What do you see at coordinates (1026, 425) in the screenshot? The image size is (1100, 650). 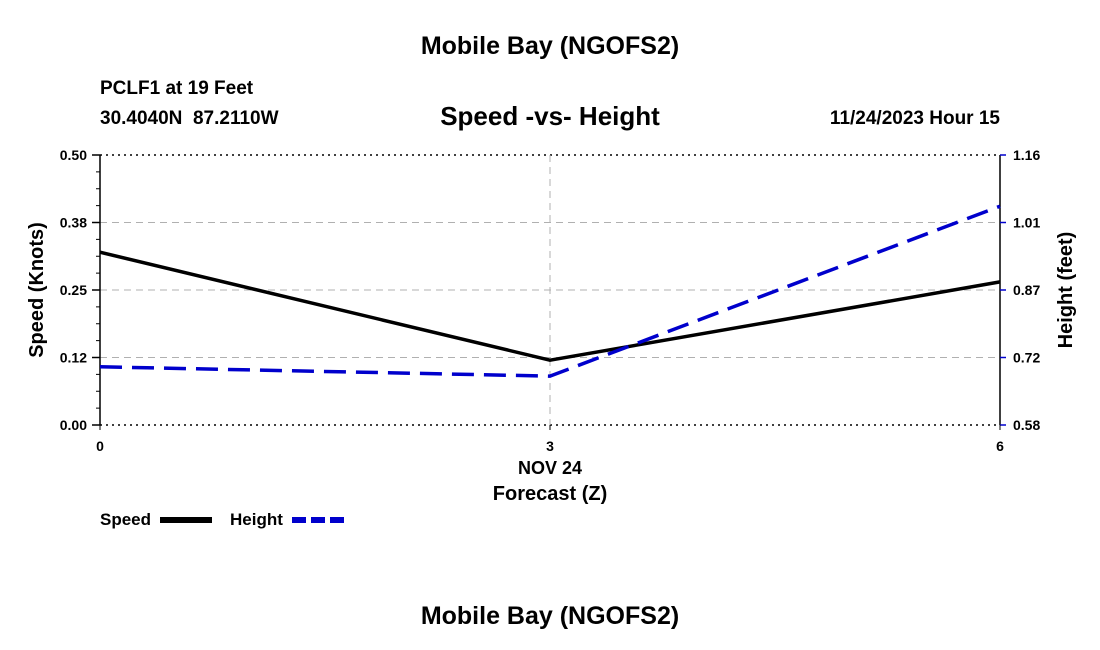 I see `y-tick-label-right: 0.58` at bounding box center [1026, 425].